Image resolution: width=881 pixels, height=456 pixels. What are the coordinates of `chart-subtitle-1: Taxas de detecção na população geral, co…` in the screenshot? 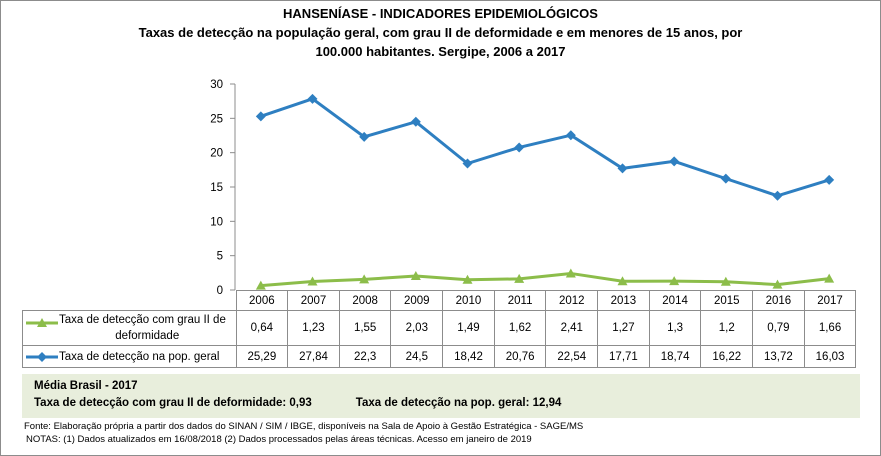 It's located at (440, 32).